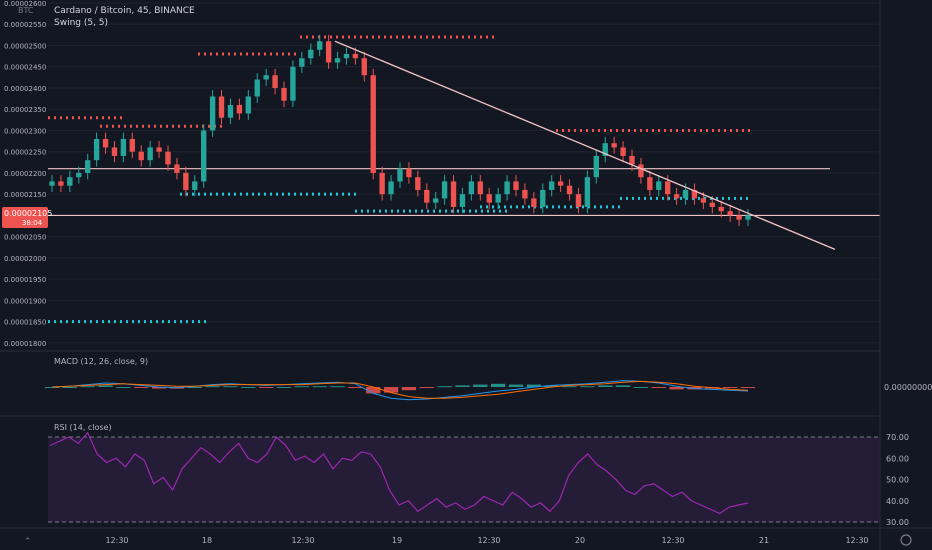 This screenshot has width=932, height=550. What do you see at coordinates (897, 458) in the screenshot?
I see `rsi-tick-label: 60.00` at bounding box center [897, 458].